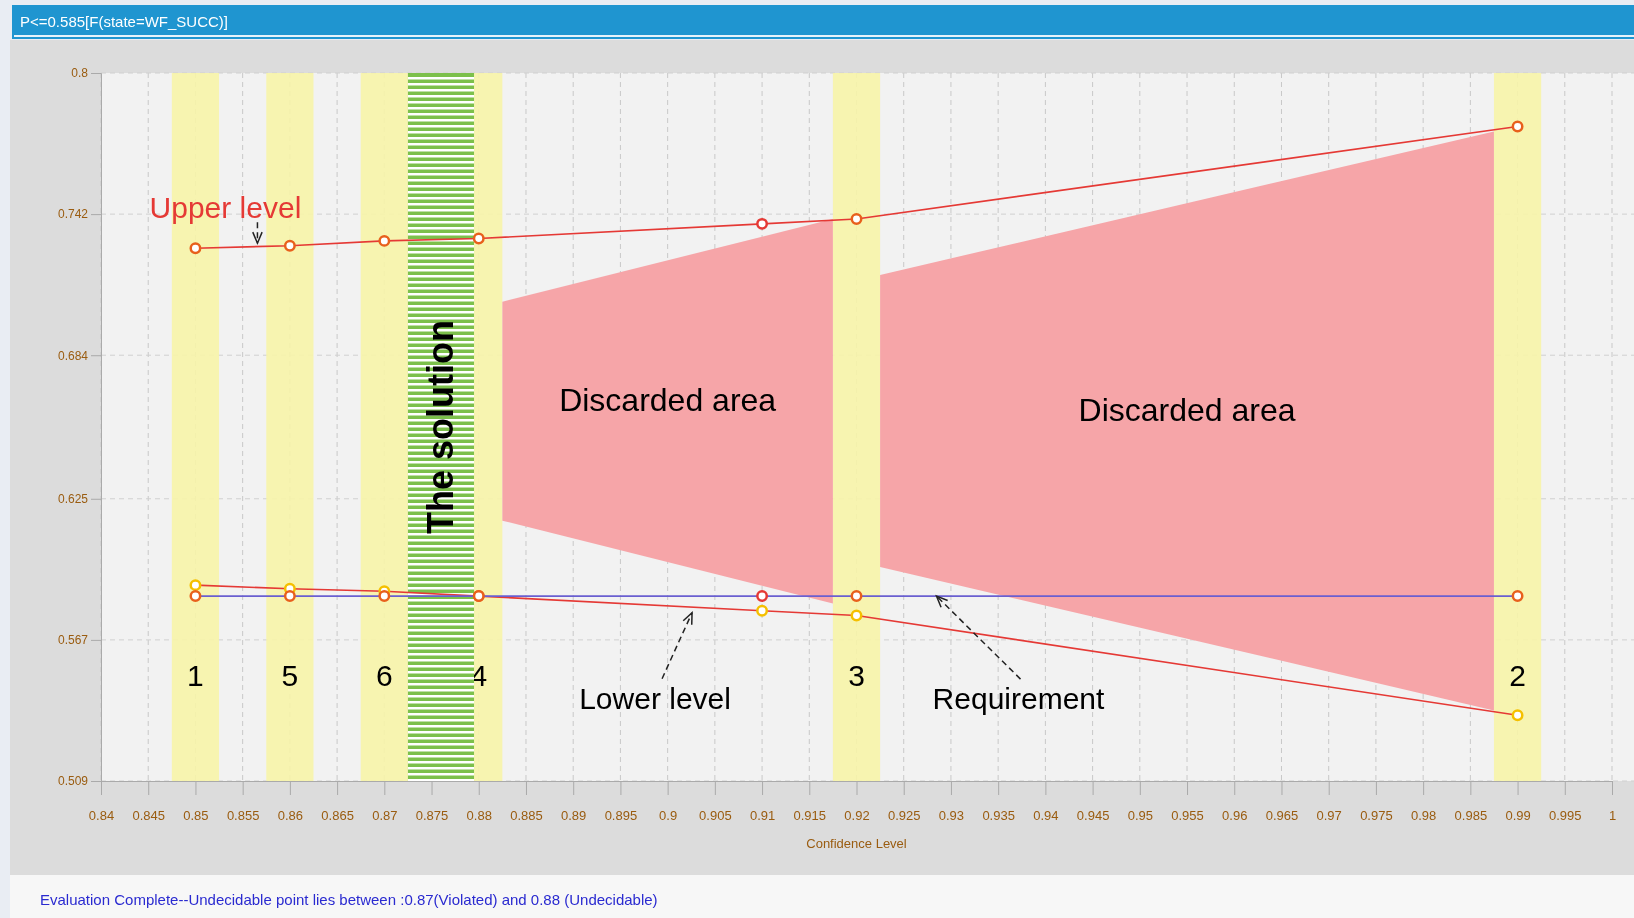  I want to click on x-tick-label: 0.85, so click(196, 816).